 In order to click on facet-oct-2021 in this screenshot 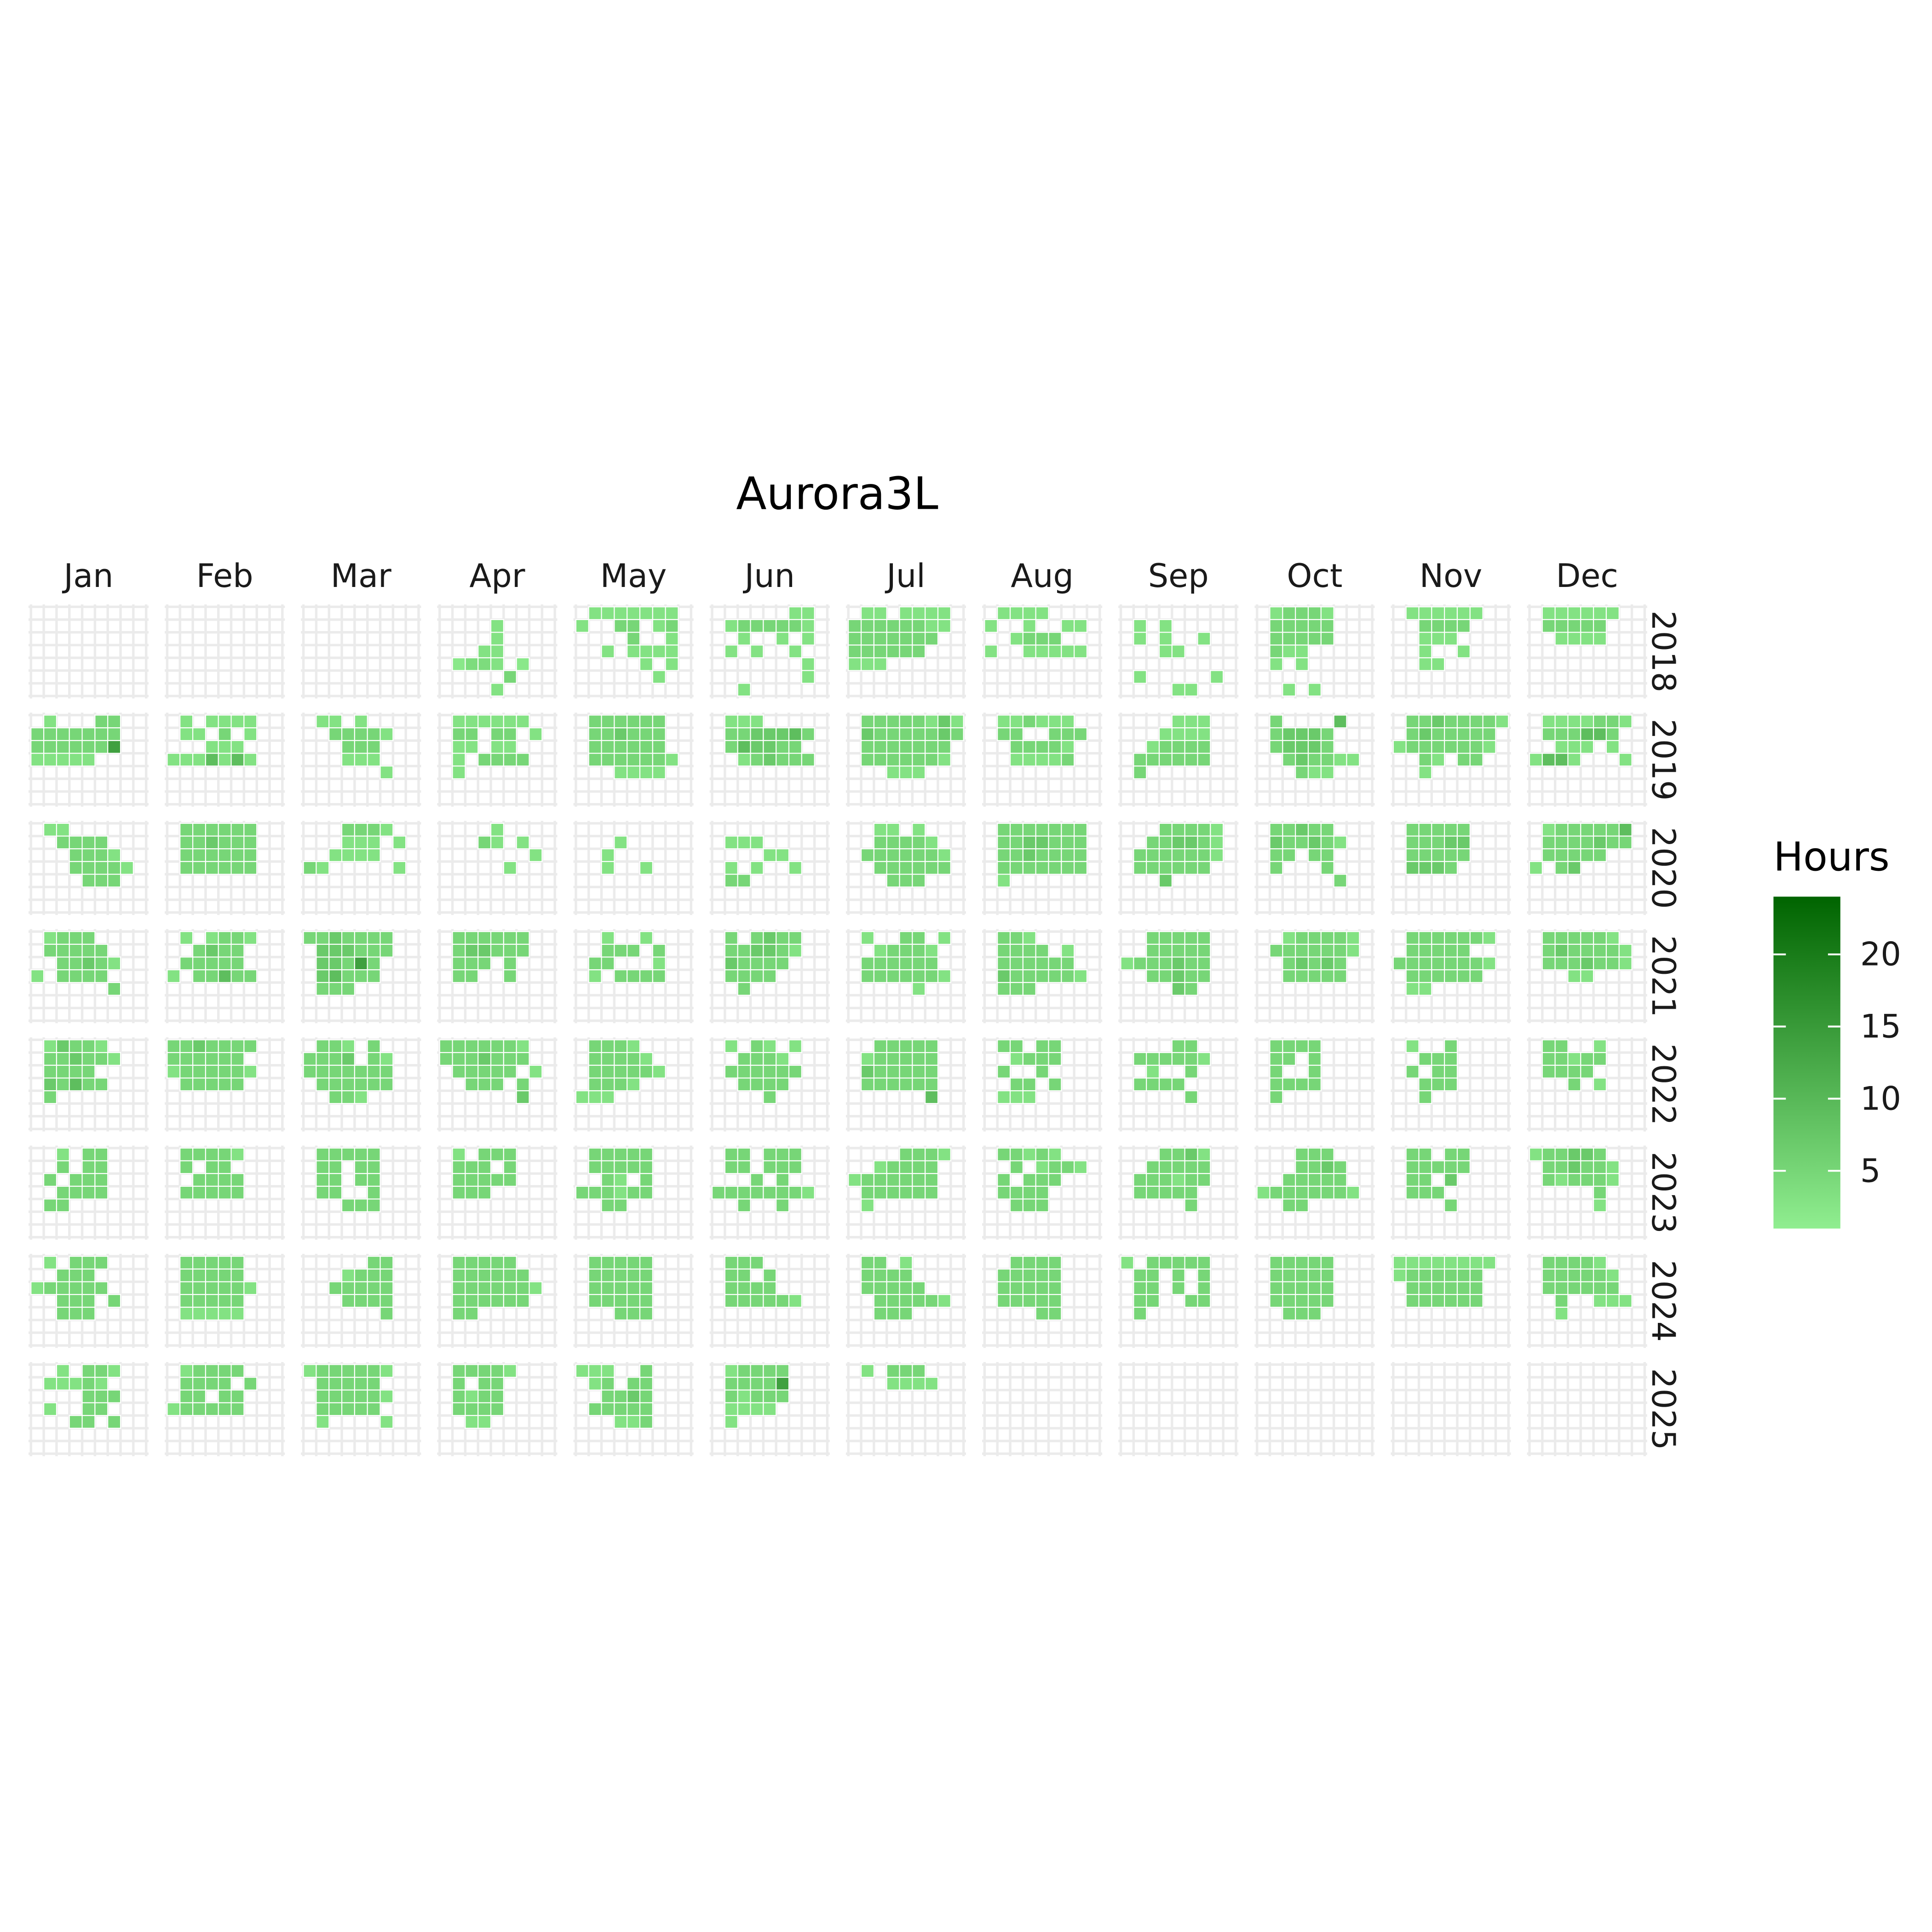, I will do `click(1314, 976)`.